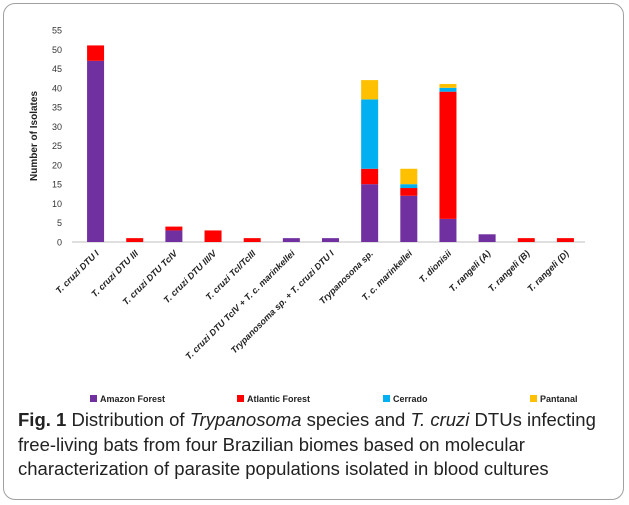 This screenshot has width=629, height=505. Describe the element at coordinates (128, 419) in the screenshot. I see `caption-text-1: Distribution of` at that location.